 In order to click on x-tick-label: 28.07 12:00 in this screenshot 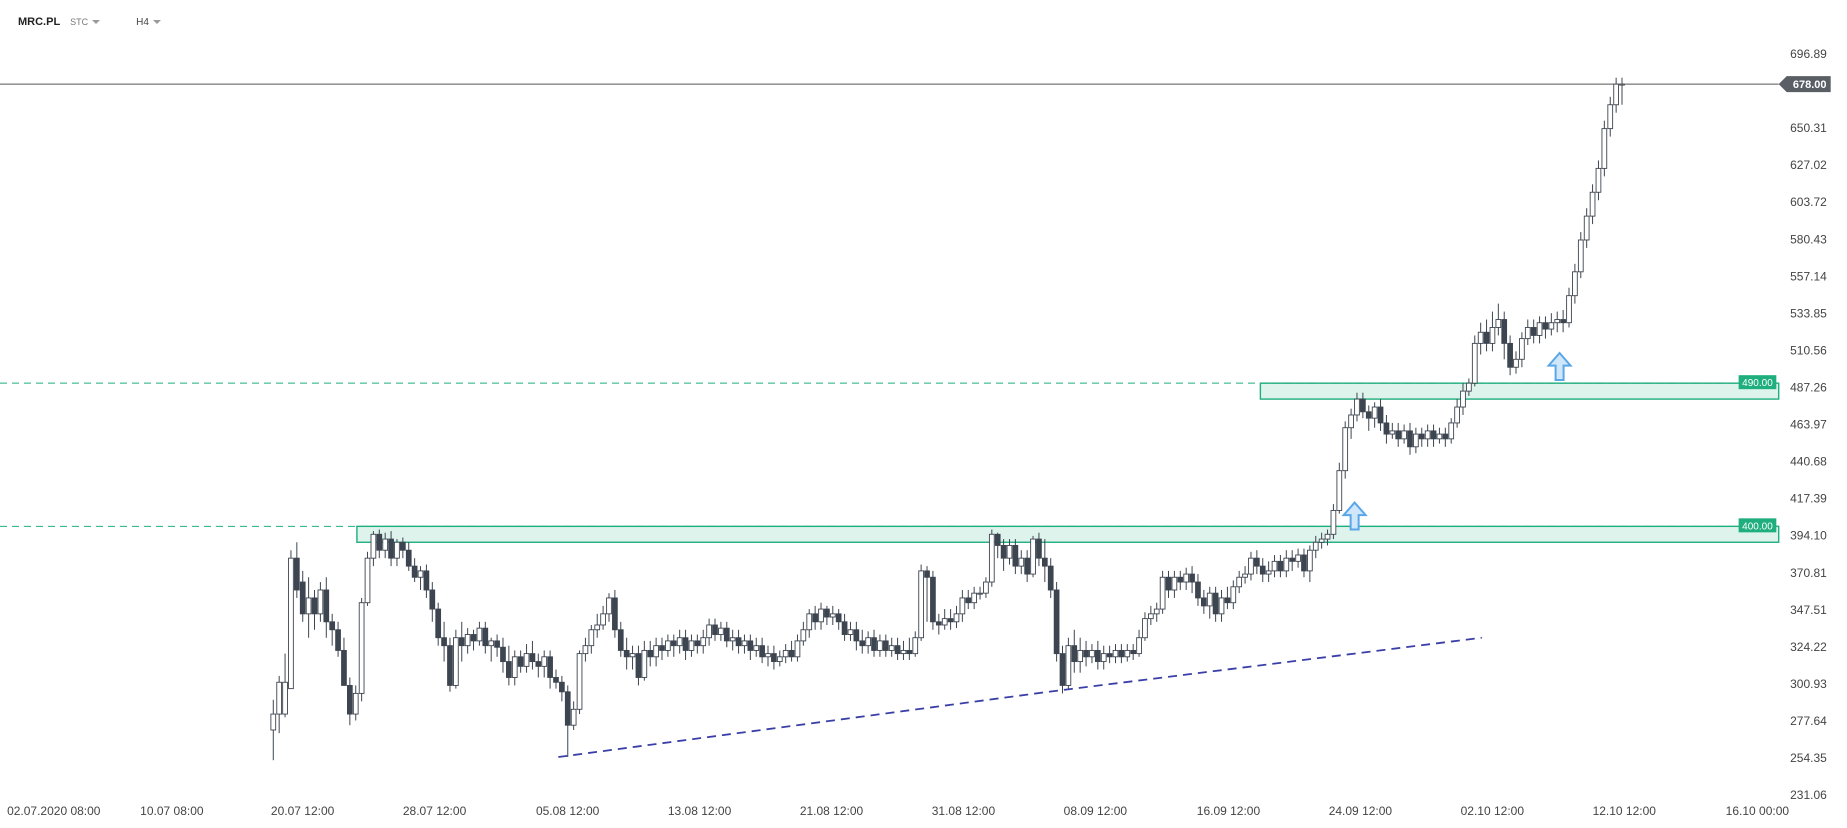, I will do `click(435, 811)`.